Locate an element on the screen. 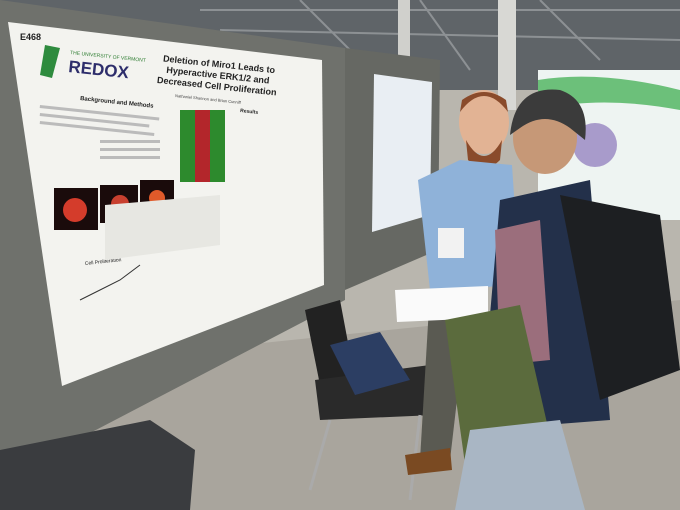 This screenshot has width=680, height=510. beard is located at coordinates (484, 154).